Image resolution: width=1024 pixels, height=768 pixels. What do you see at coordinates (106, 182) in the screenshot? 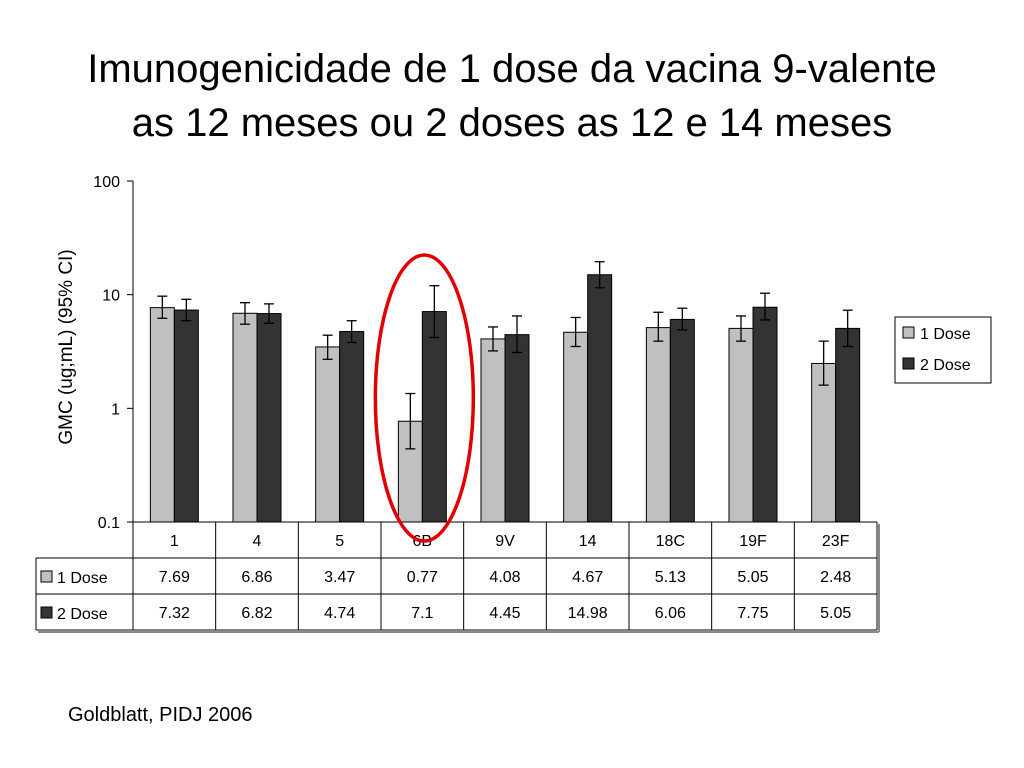
I see `y-tick-label: 100` at bounding box center [106, 182].